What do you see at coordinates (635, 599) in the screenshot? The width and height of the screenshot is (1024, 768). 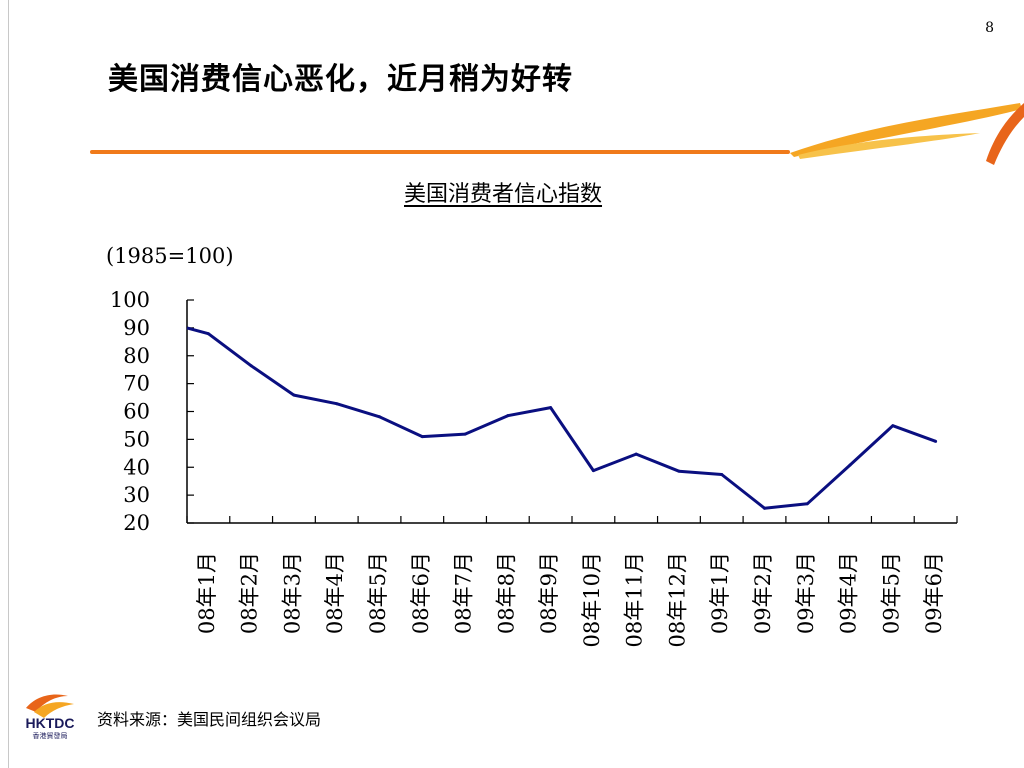 I see `x-tick-label: 08年11月` at bounding box center [635, 599].